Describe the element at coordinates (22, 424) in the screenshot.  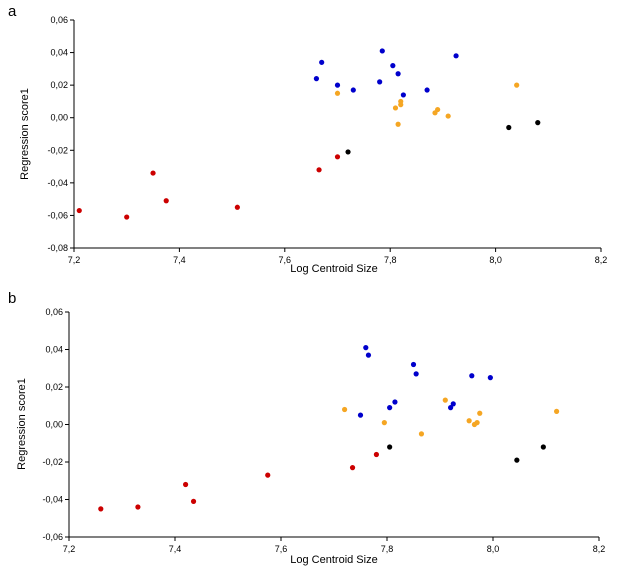
I see `chart-b-y-label: Regression score1` at that location.